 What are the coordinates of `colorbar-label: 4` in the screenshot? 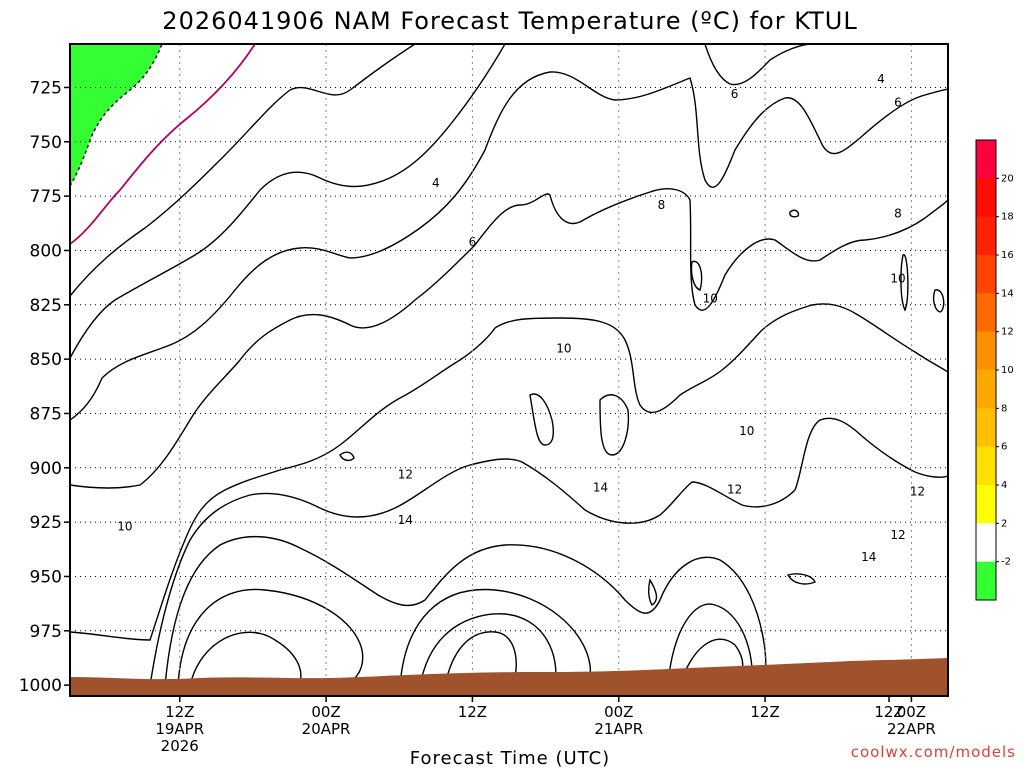 It's located at (1004, 485).